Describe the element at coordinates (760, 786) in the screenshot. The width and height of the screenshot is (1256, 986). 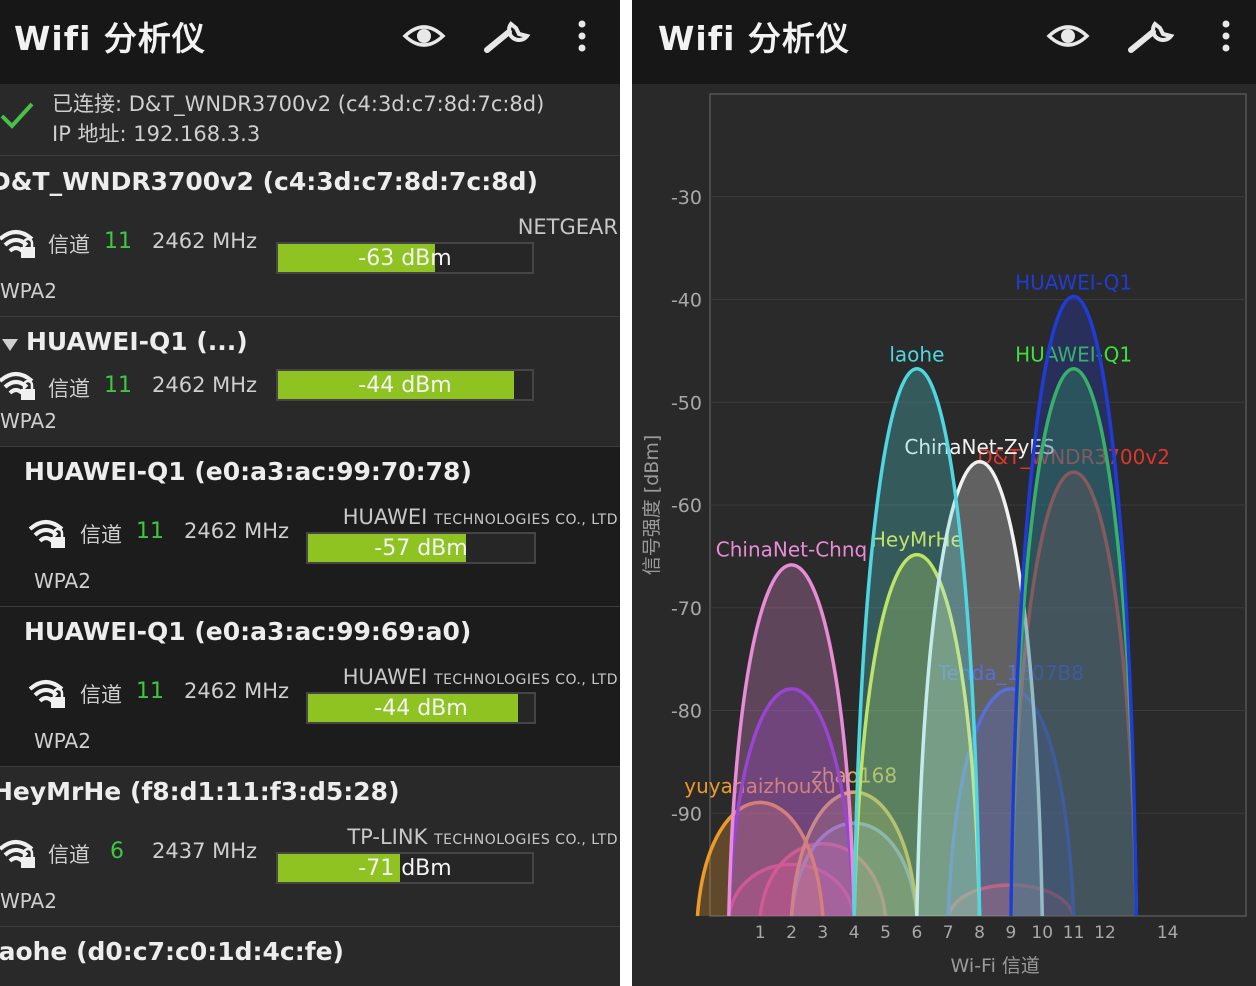
I see `curve-label: yuyanaizhouxu` at that location.